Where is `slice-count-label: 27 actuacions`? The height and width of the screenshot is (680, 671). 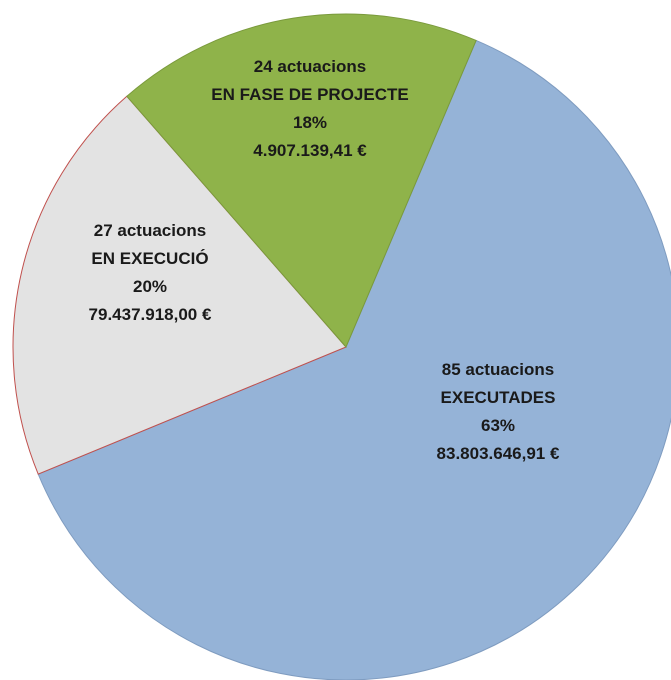 slice-count-label: 27 actuacions is located at coordinates (150, 230).